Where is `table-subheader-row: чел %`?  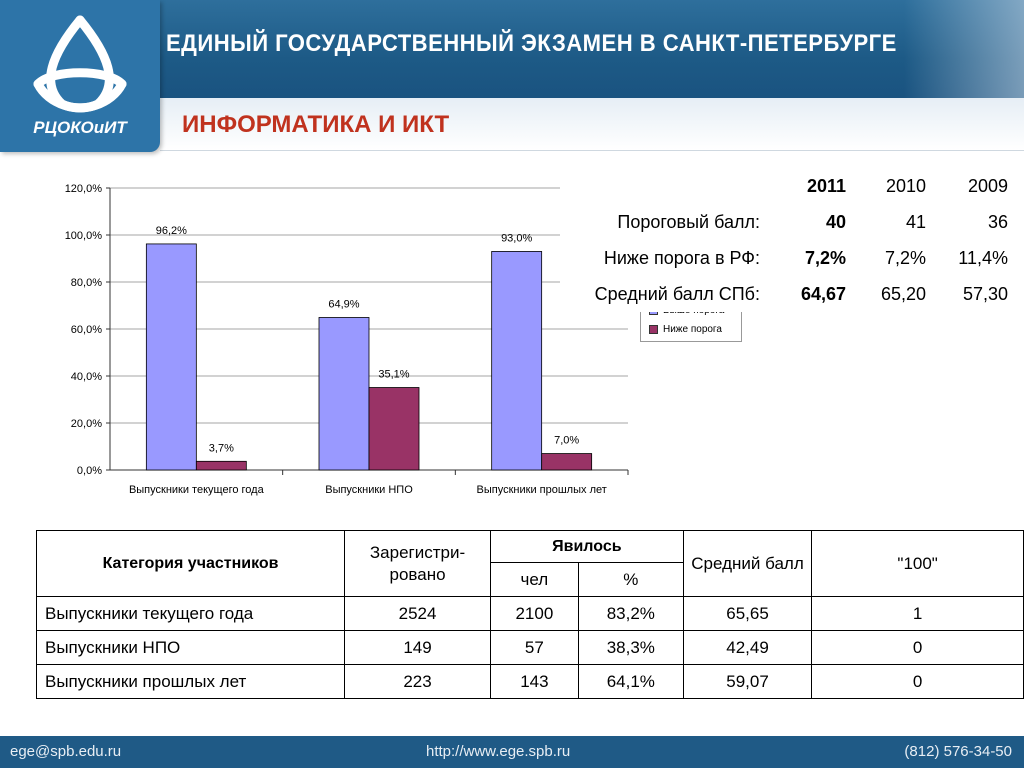 table-subheader-row: чел % is located at coordinates (530, 579).